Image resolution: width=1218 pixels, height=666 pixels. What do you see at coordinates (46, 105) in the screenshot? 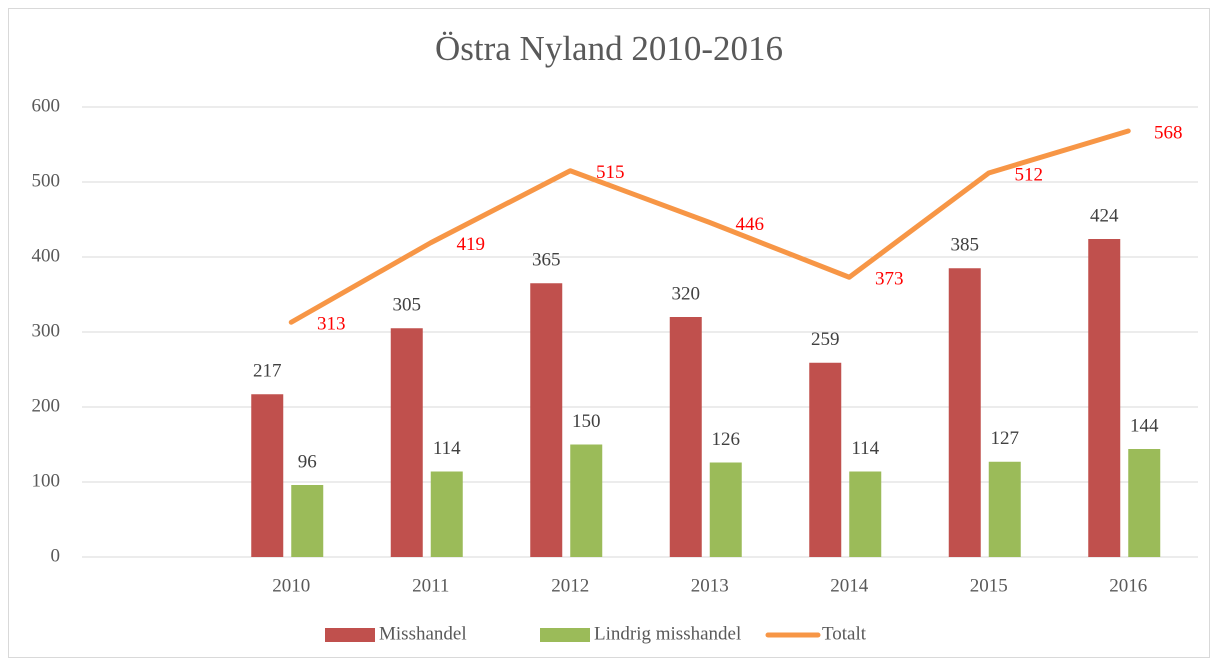
I see `y-tick-label: 600` at bounding box center [46, 105].